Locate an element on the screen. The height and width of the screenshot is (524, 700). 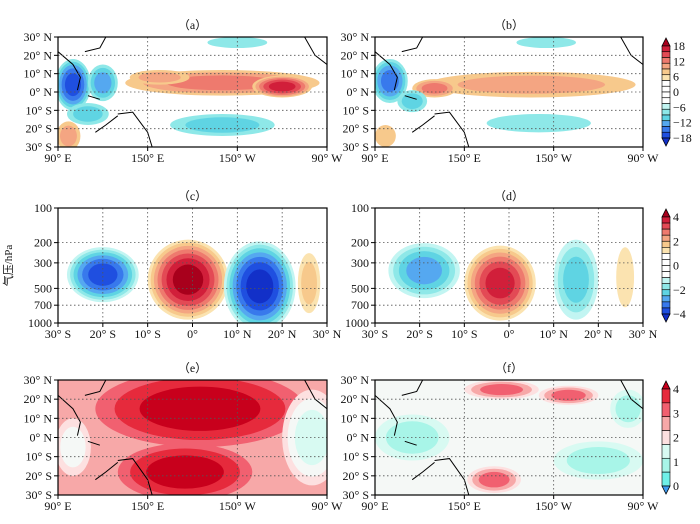
x-tick-label: 10° N is located at coordinates (553, 334).